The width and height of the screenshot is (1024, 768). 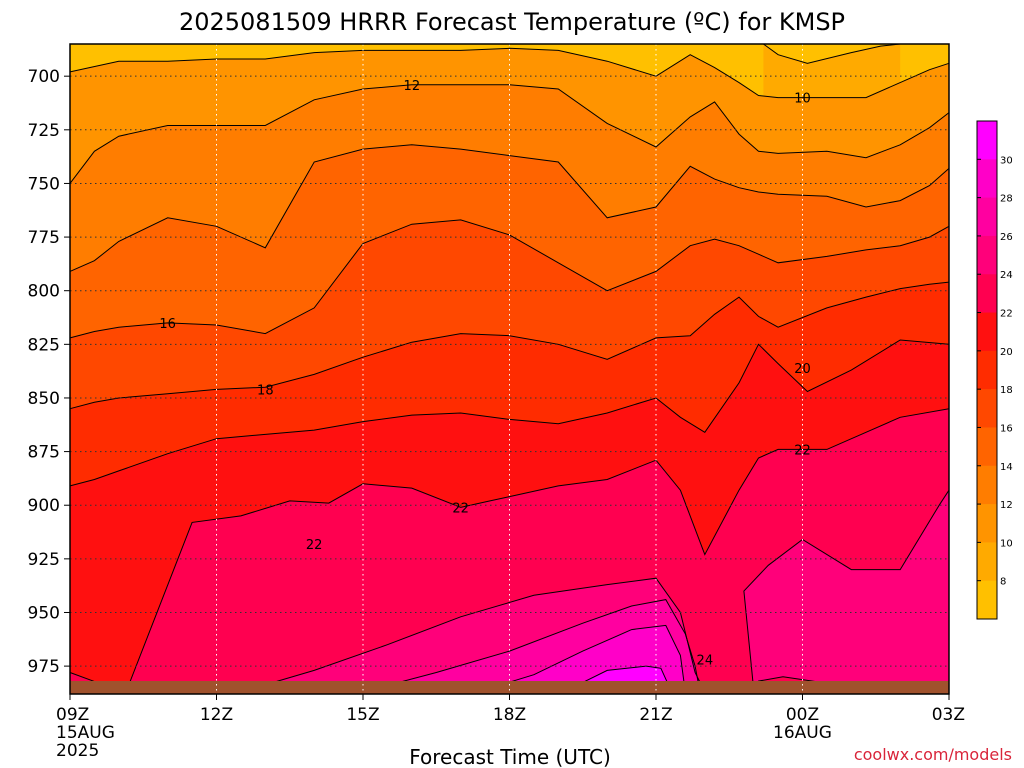 What do you see at coordinates (1006, 160) in the screenshot?
I see `colorbar-tick-label: 30` at bounding box center [1006, 160].